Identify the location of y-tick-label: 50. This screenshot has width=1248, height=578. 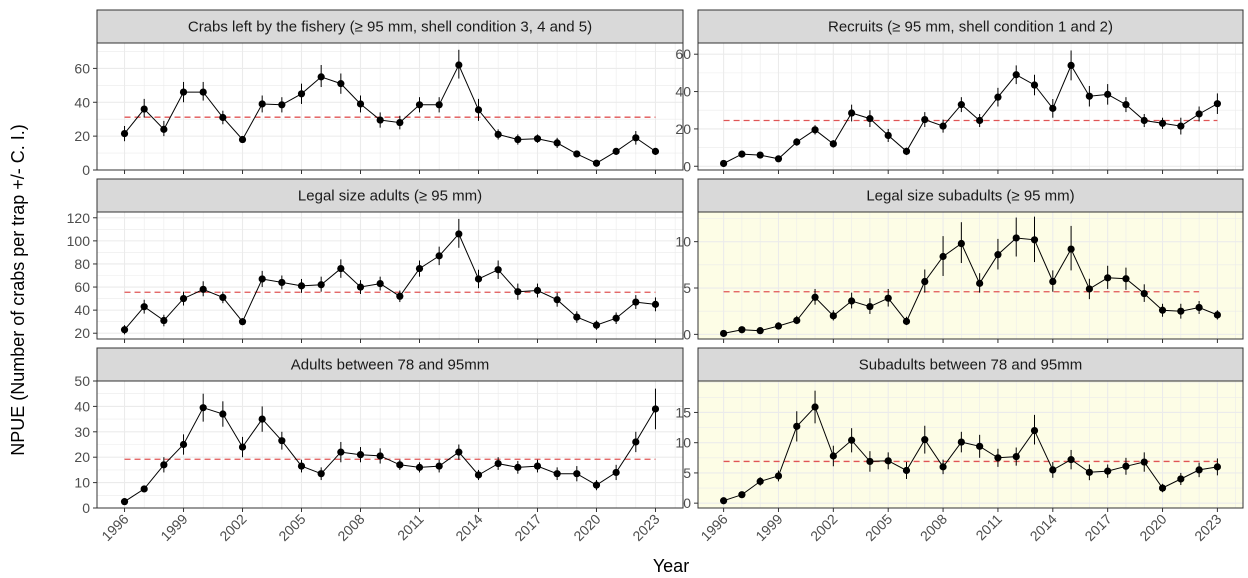
(82, 381).